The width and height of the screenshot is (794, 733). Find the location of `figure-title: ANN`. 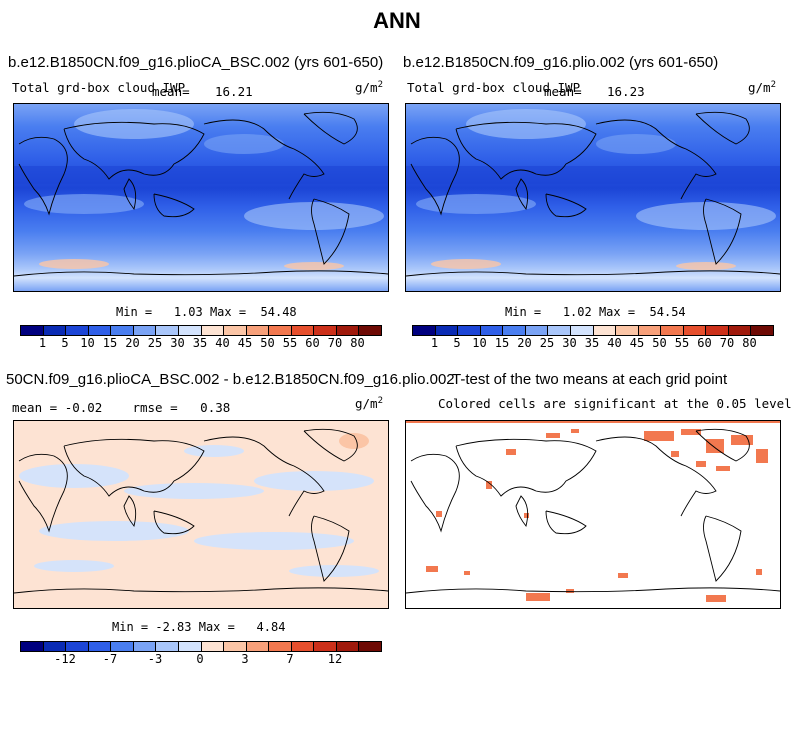

figure-title: ANN is located at coordinates (397, 20).